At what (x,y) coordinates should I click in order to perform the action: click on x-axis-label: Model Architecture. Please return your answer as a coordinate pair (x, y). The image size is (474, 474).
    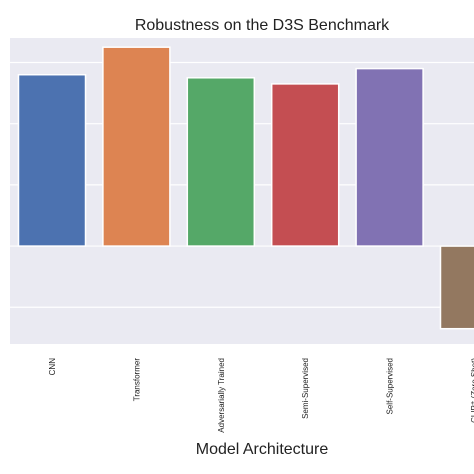
    Looking at the image, I should click on (262, 449).